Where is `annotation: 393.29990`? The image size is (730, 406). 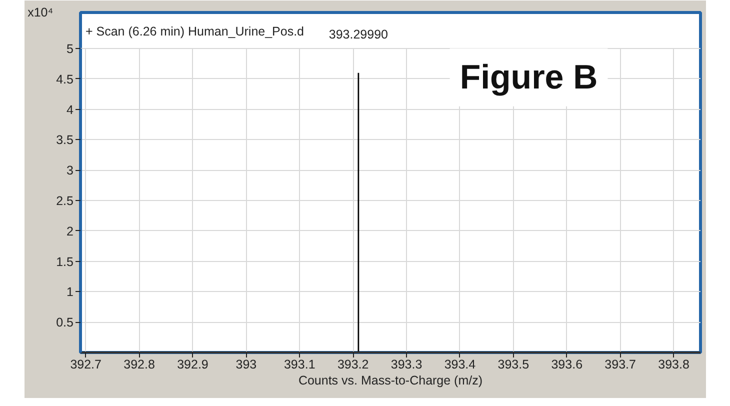 annotation: 393.29990 is located at coordinates (358, 34).